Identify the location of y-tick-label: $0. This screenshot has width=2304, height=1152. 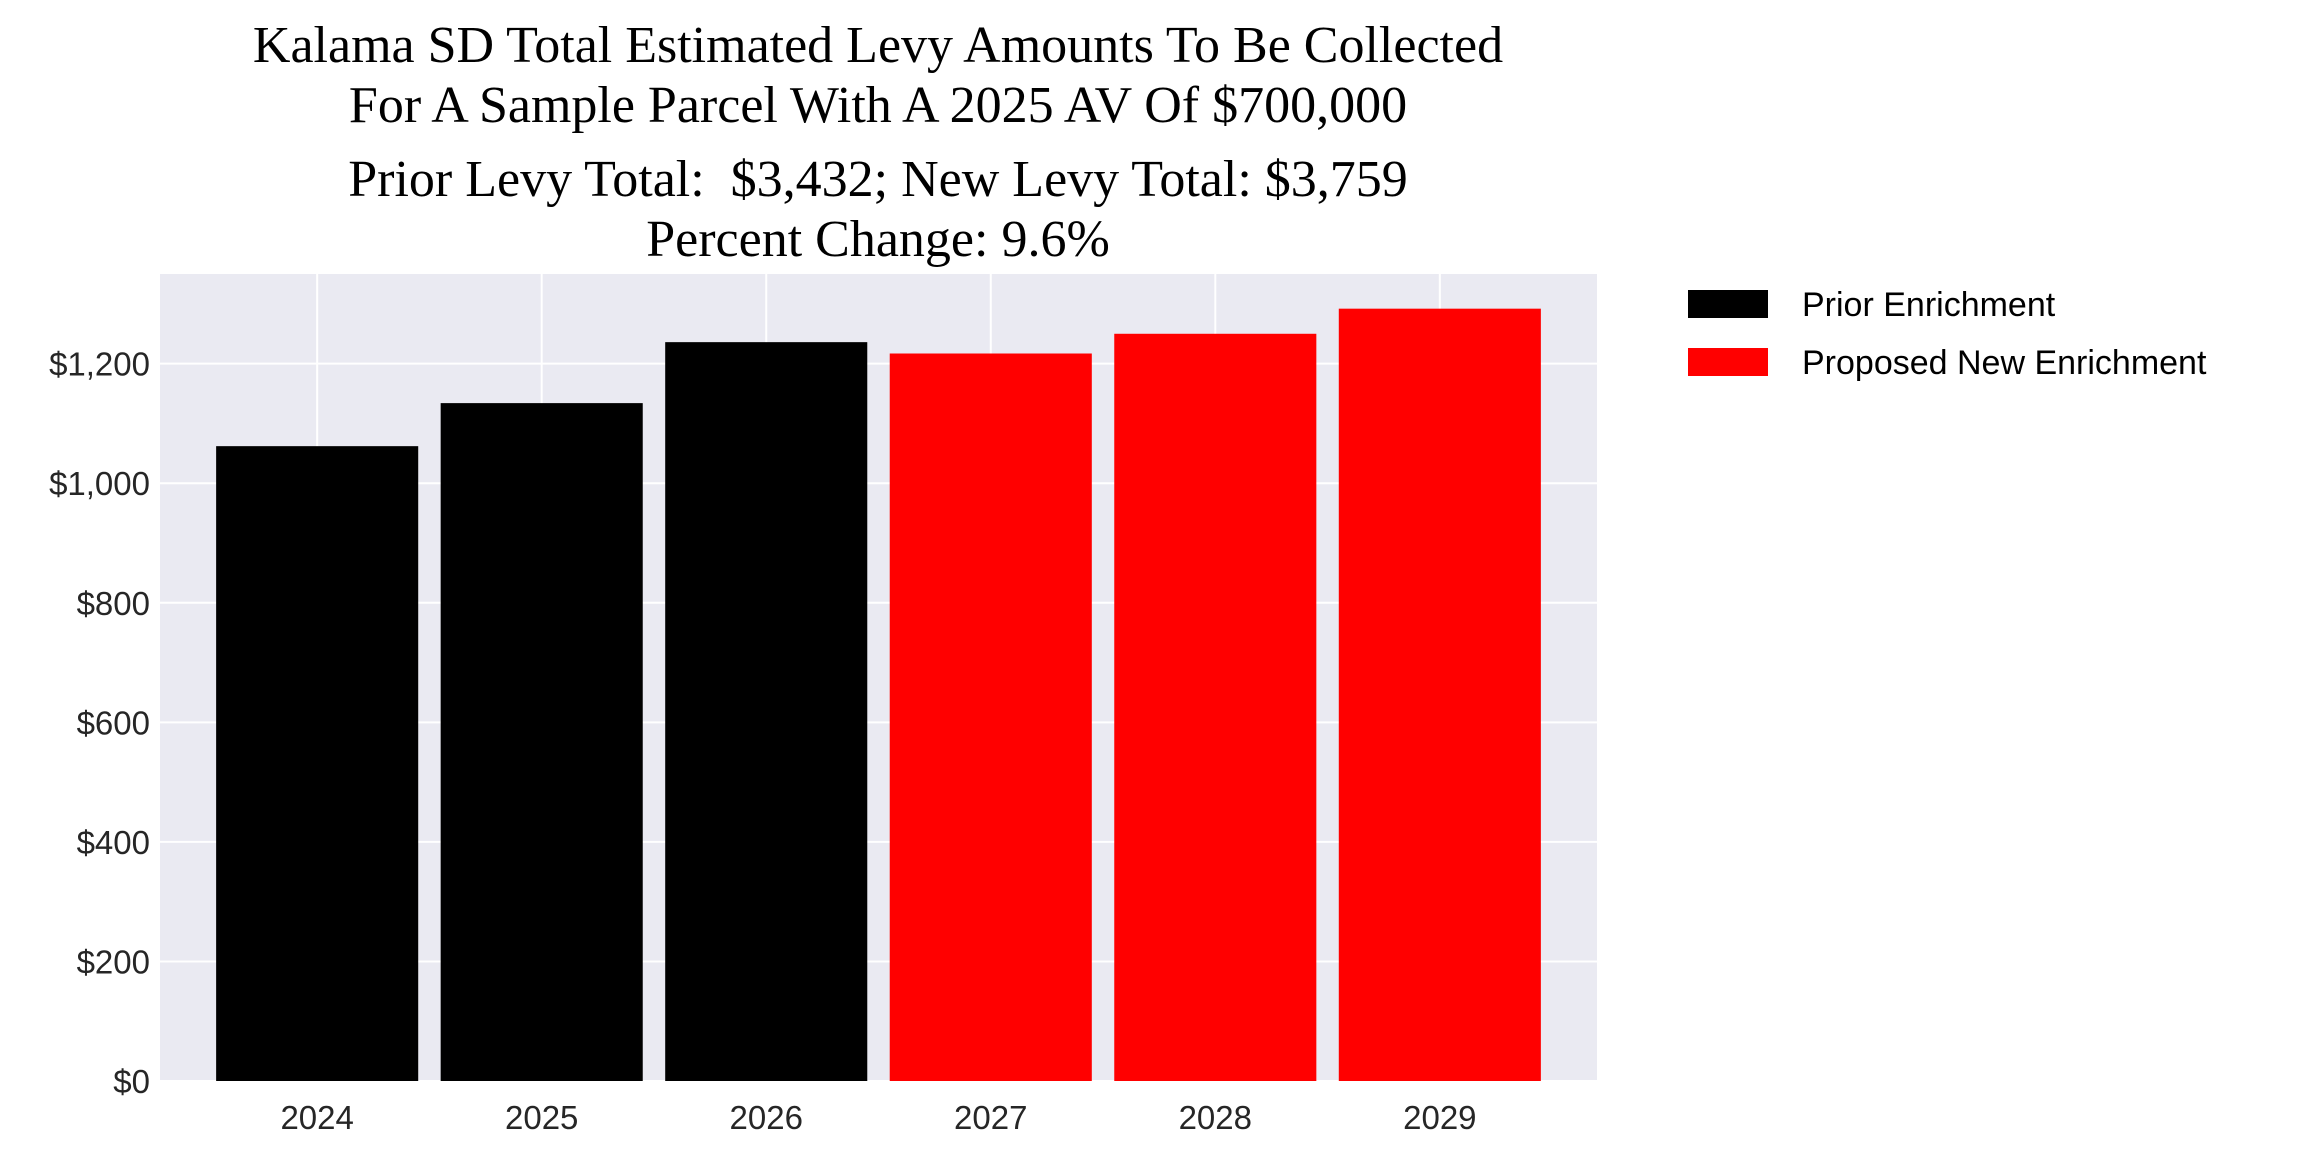
(131, 1081).